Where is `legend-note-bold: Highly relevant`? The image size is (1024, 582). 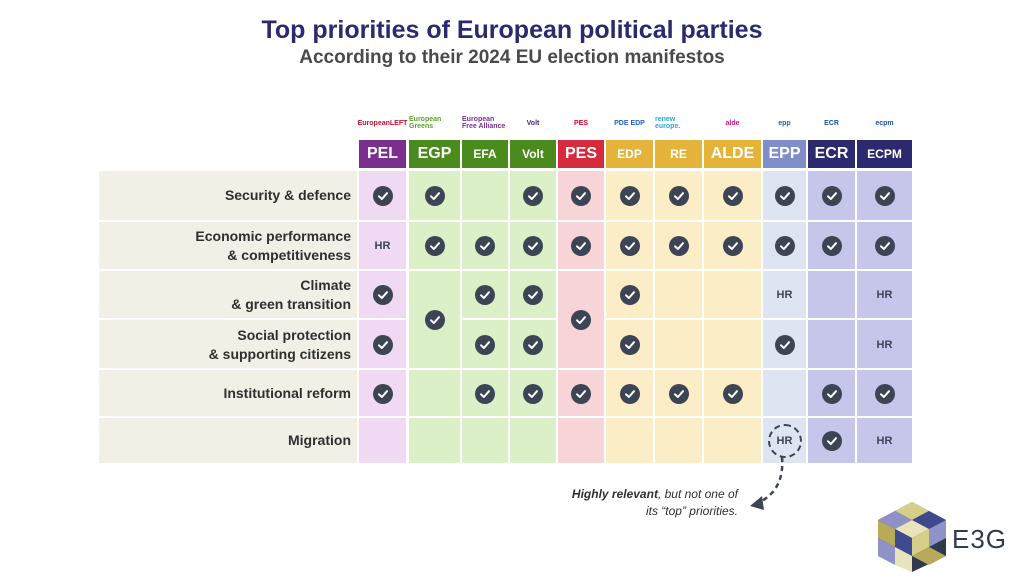
legend-note-bold: Highly relevant is located at coordinates (614, 494).